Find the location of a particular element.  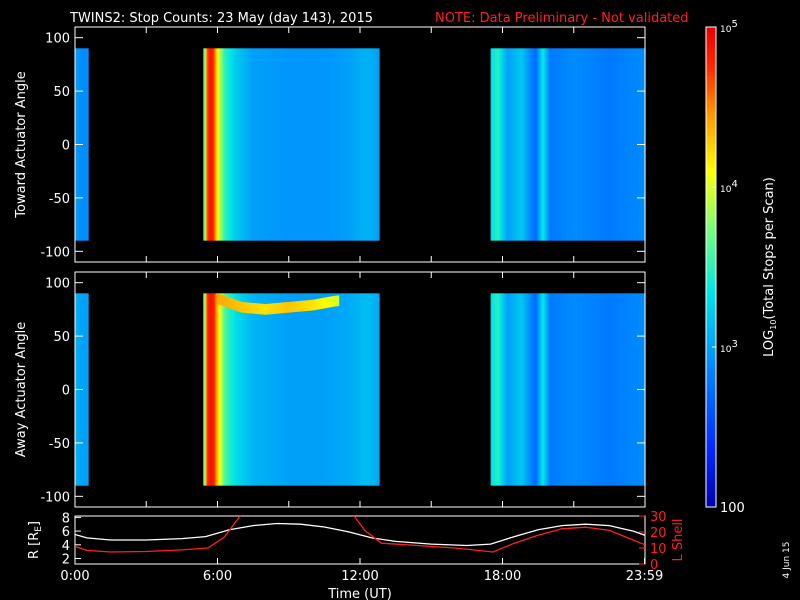

colorbar-tick-label: 100 is located at coordinates (732, 508).